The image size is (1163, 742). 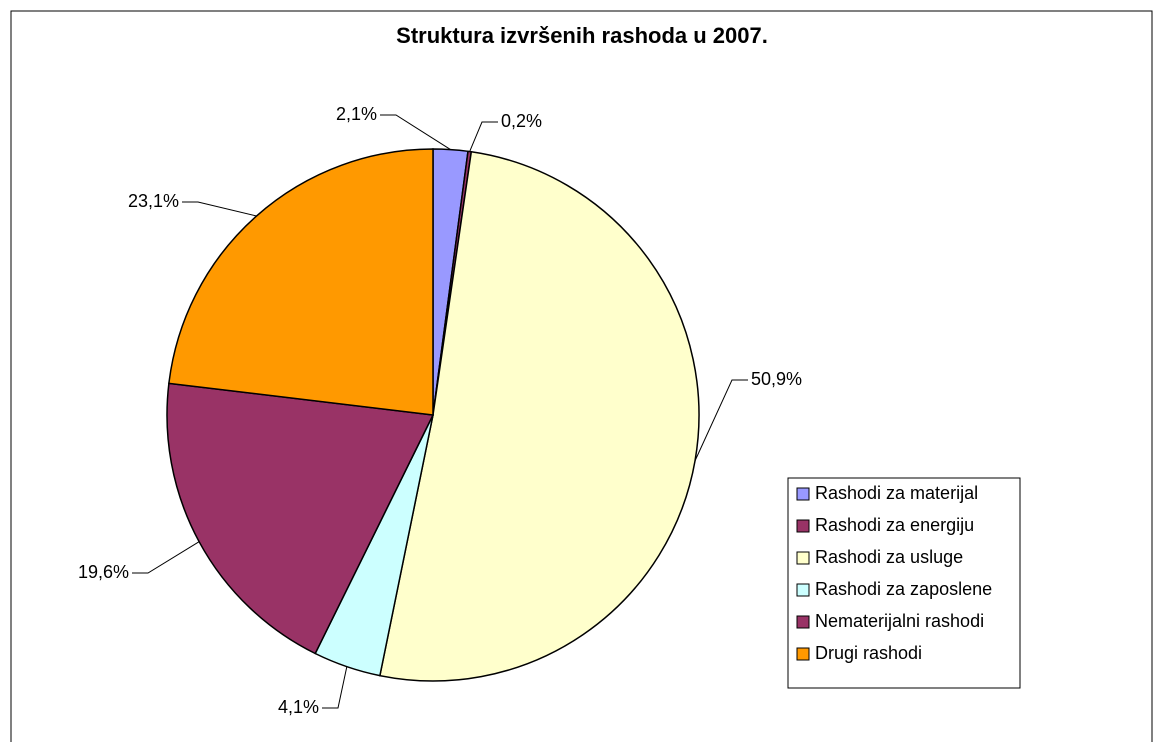 I want to click on legend-box, so click(x=904, y=583).